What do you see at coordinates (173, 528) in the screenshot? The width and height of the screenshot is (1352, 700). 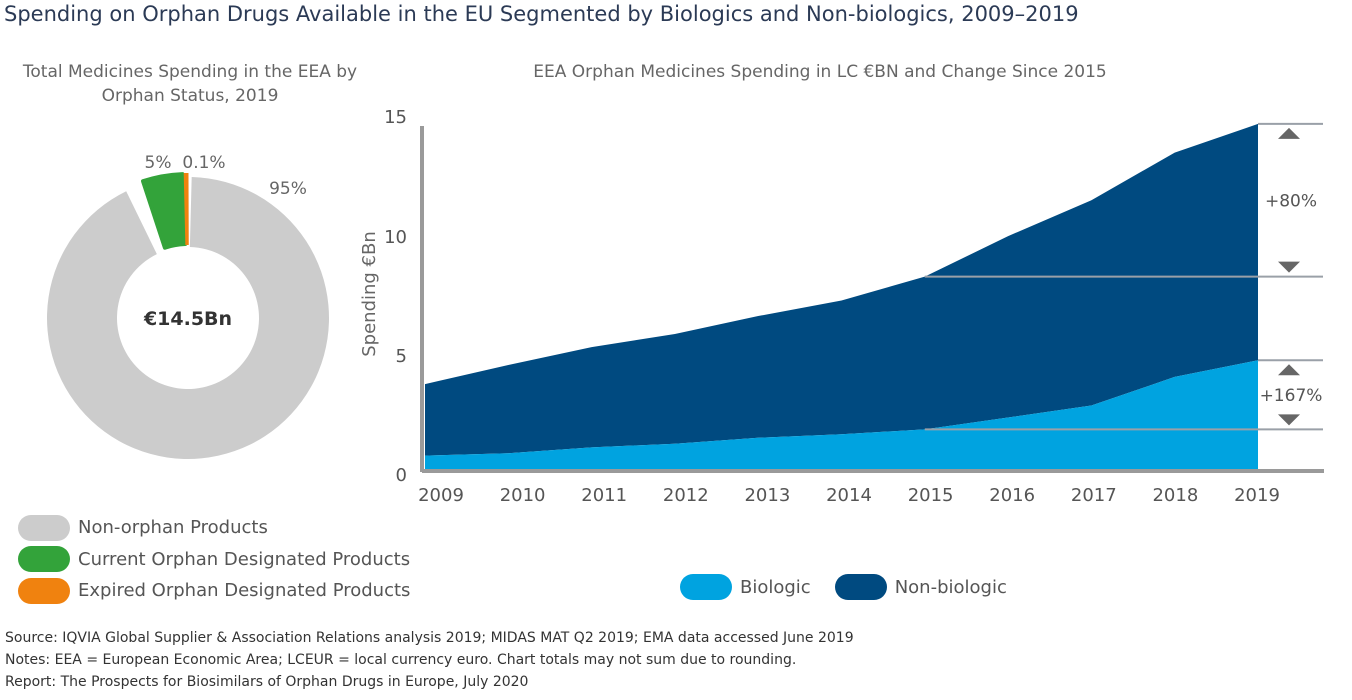 I see `legend-label-non-orphan: Non-orphan Products` at bounding box center [173, 528].